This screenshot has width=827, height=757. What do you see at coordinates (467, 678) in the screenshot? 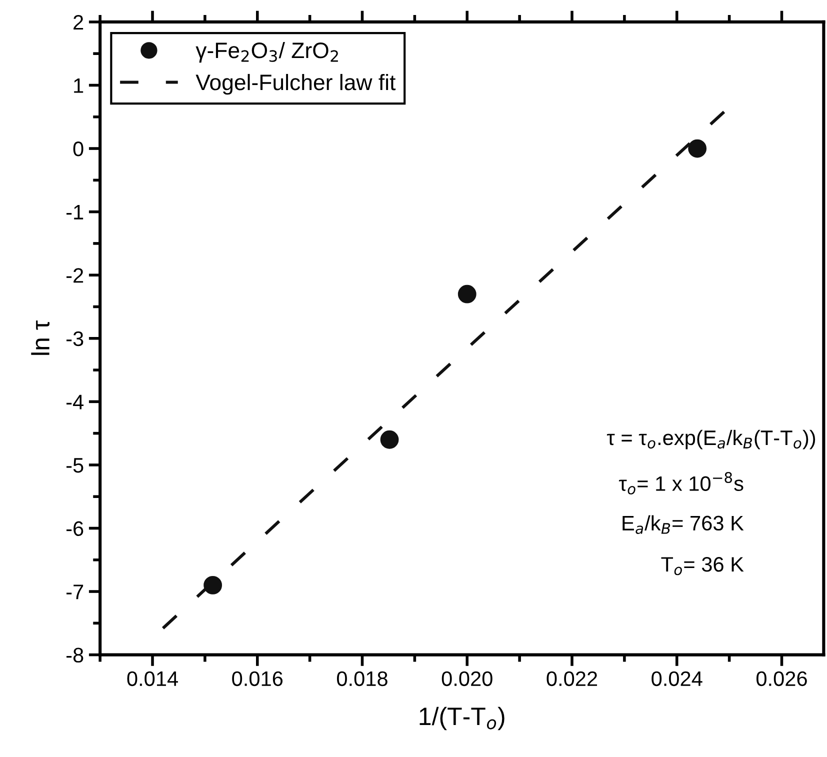
I see `x-tick-label: 0.020` at bounding box center [467, 678].